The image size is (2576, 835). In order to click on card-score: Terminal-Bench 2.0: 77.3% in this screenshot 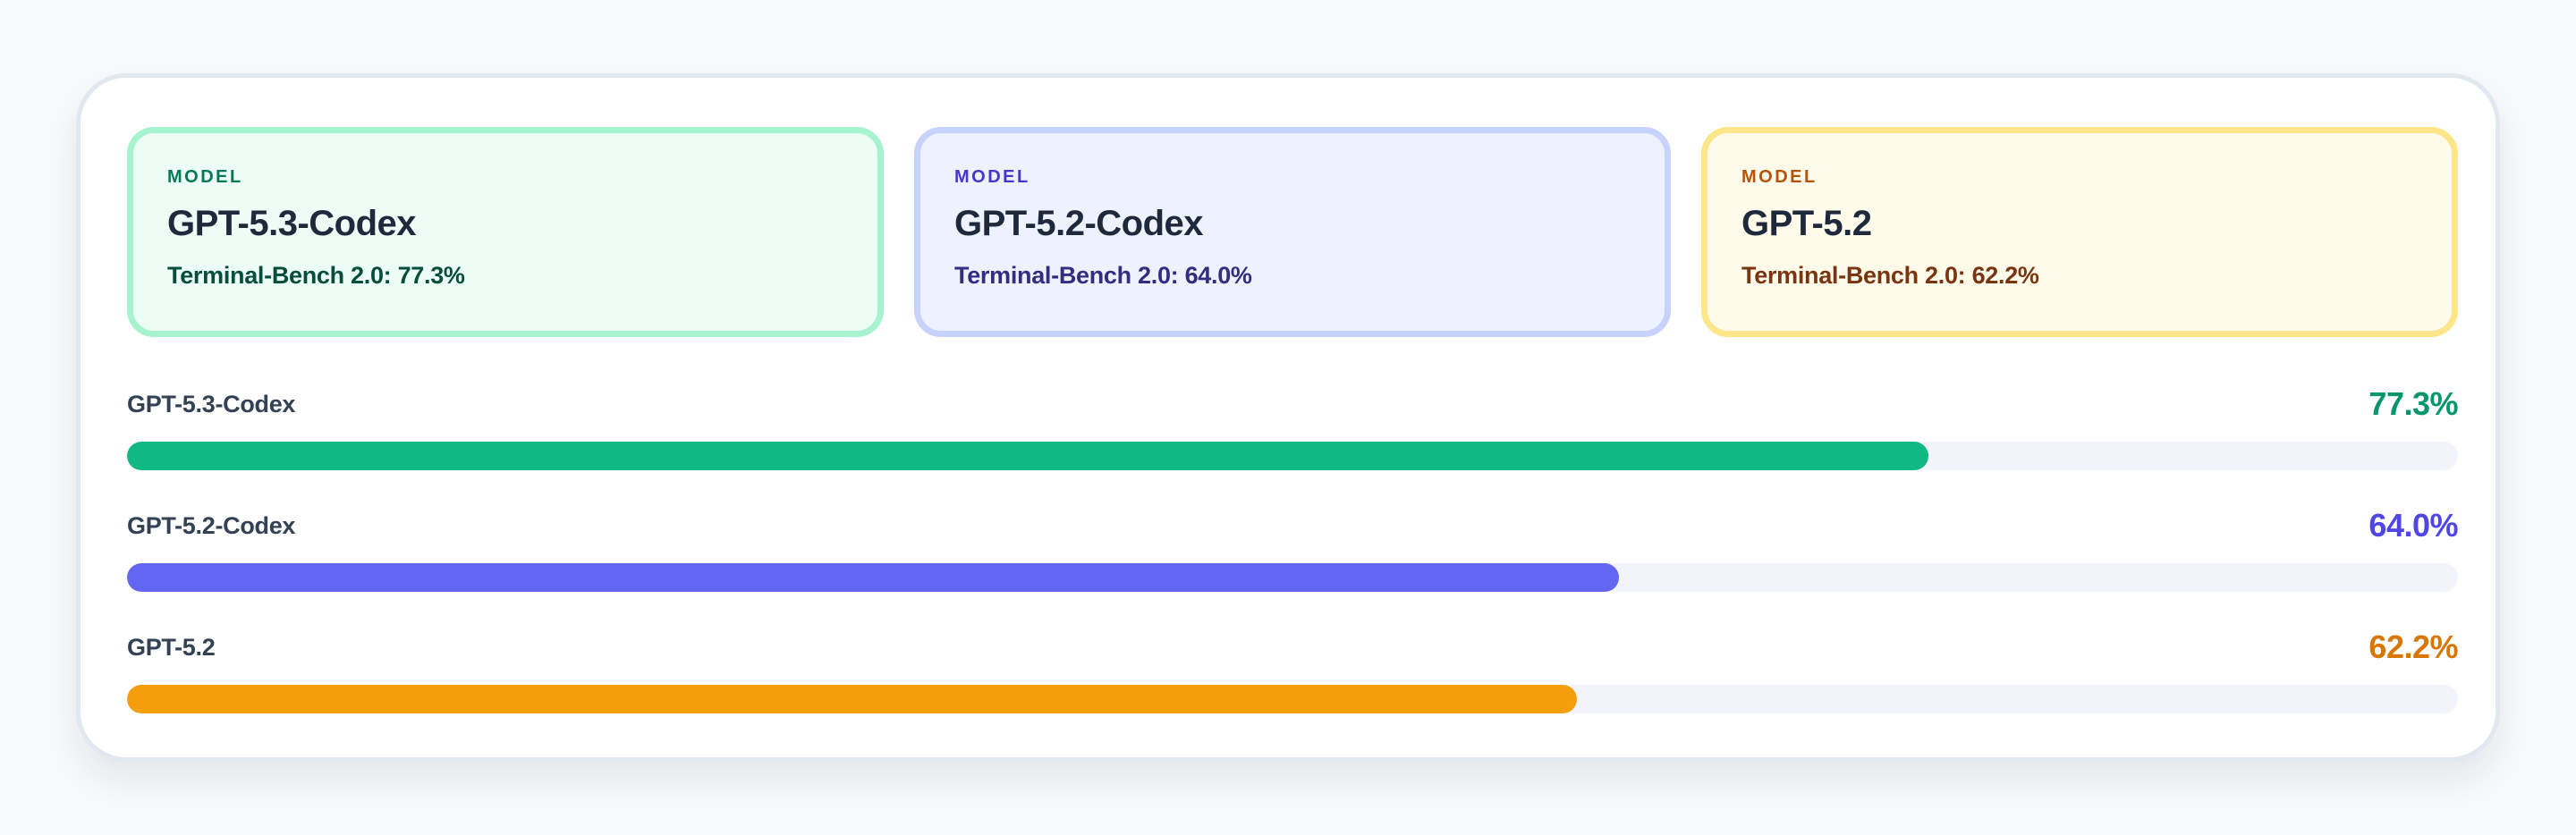, I will do `click(316, 275)`.